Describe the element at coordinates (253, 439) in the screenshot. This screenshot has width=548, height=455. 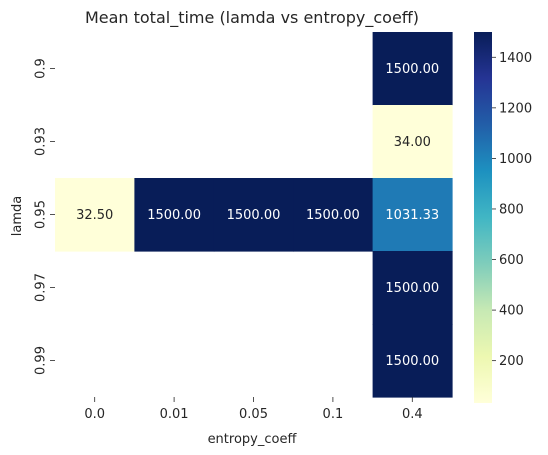
I see `x-axis-label: entropy_coeff` at that location.